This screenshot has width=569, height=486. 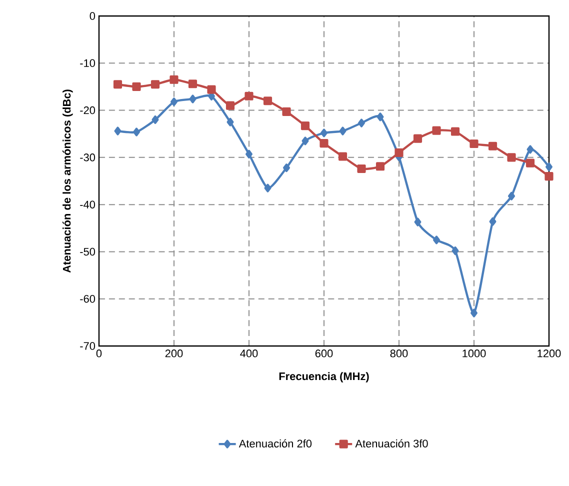 I want to click on y-tick-label: -60, so click(x=88, y=298).